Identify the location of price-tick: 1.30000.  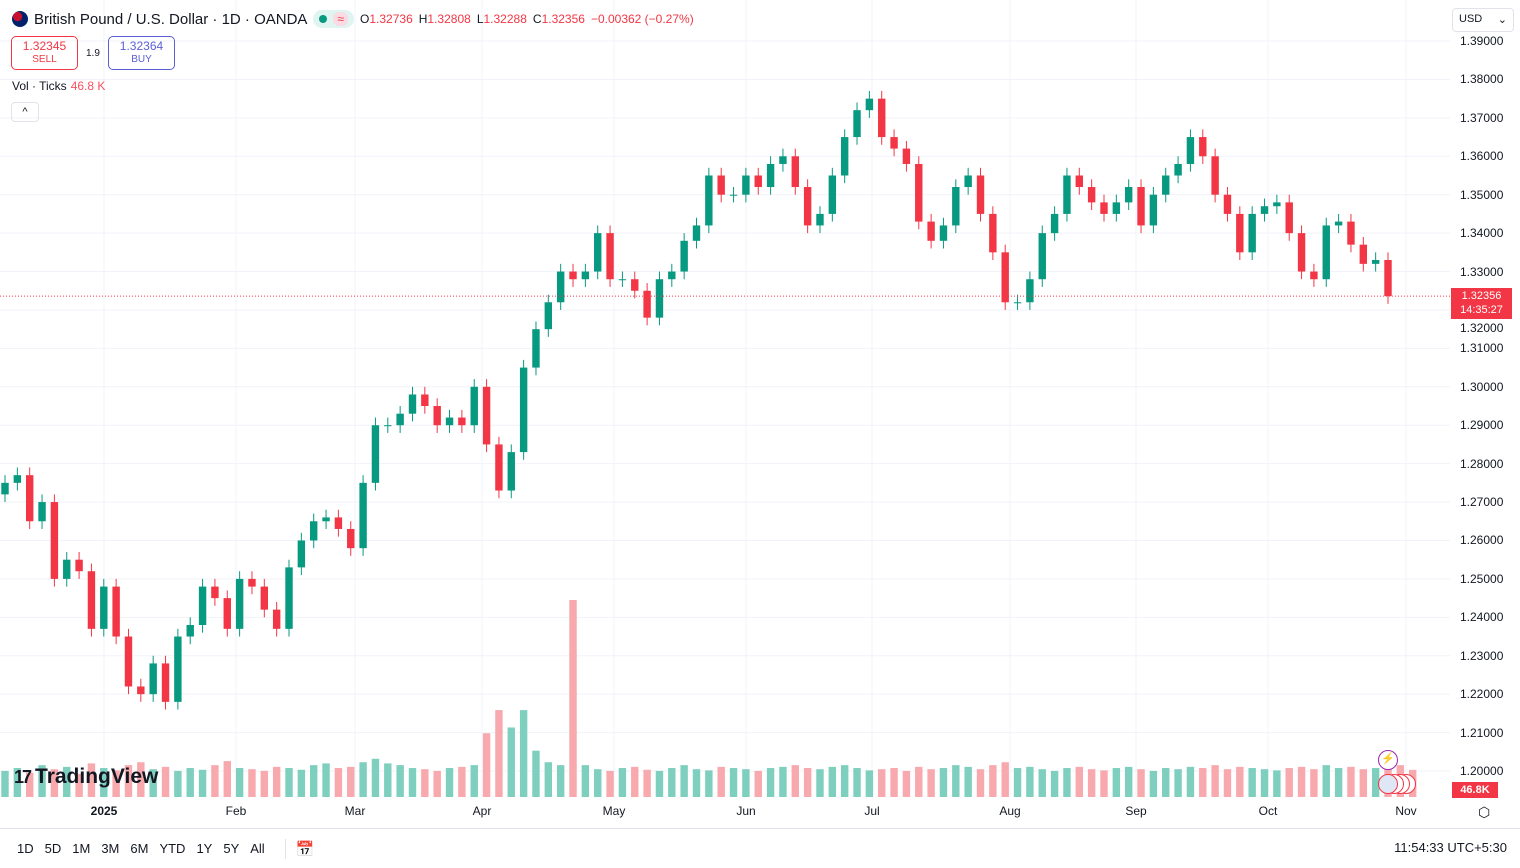
(1482, 386).